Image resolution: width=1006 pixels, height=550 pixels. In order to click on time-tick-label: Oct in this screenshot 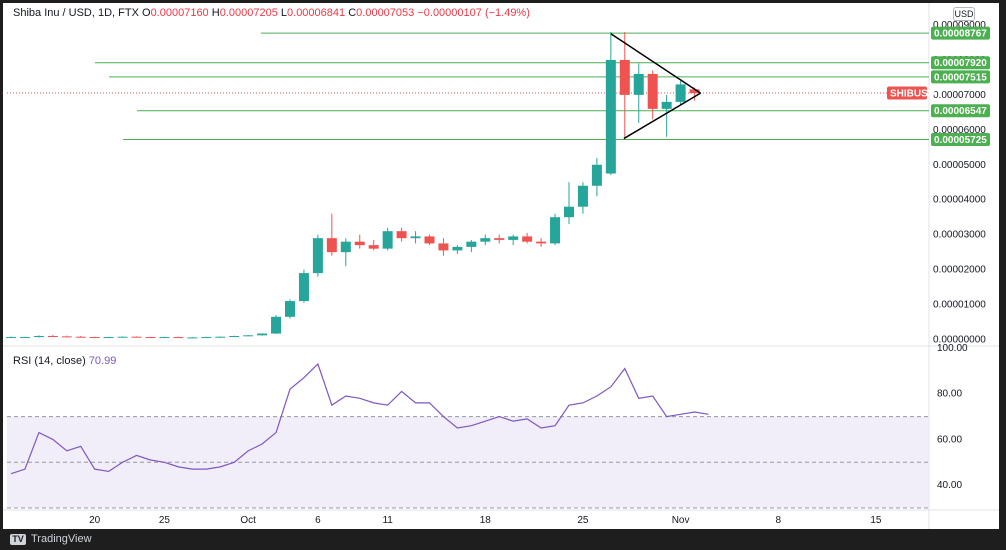, I will do `click(248, 520)`.